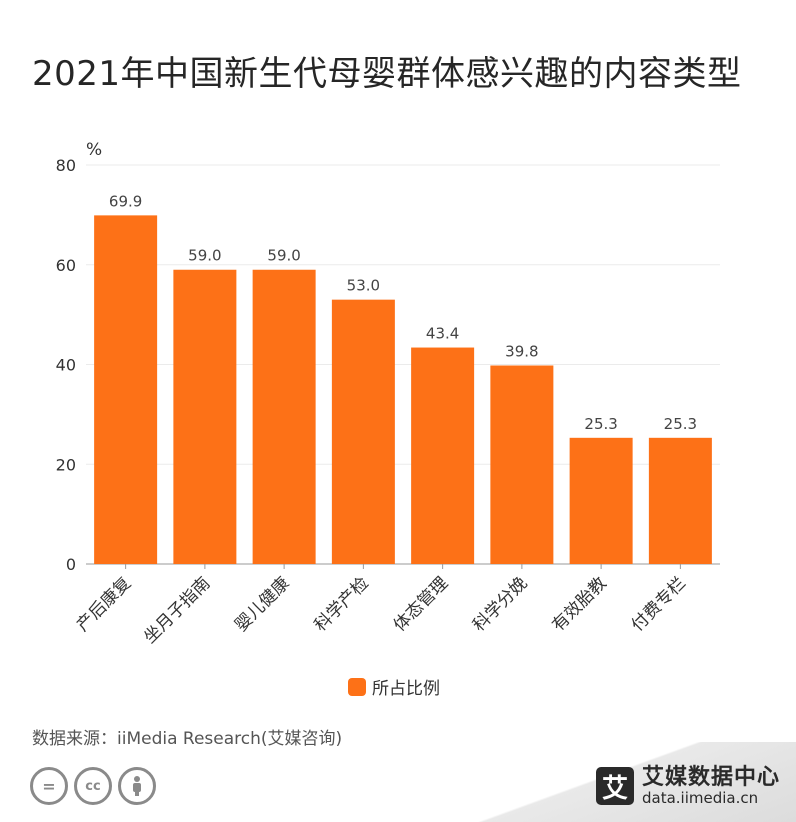 This screenshot has width=796, height=822. What do you see at coordinates (521, 351) in the screenshot?
I see `data-label: 39.8` at bounding box center [521, 351].